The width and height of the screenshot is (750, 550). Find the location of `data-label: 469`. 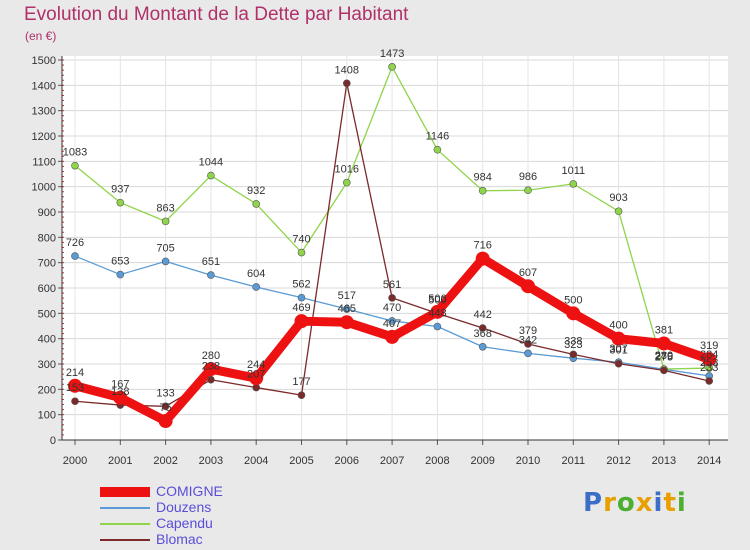

data-label: 469 is located at coordinates (301, 308).